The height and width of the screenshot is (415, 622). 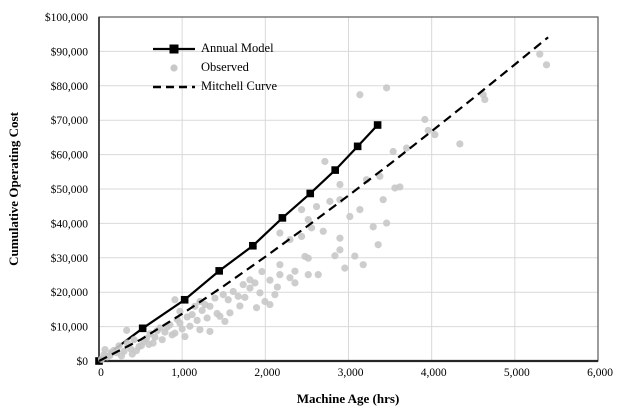 What do you see at coordinates (239, 86) in the screenshot?
I see `legend-label-mitchell-curve: Mitchell Curve` at bounding box center [239, 86].